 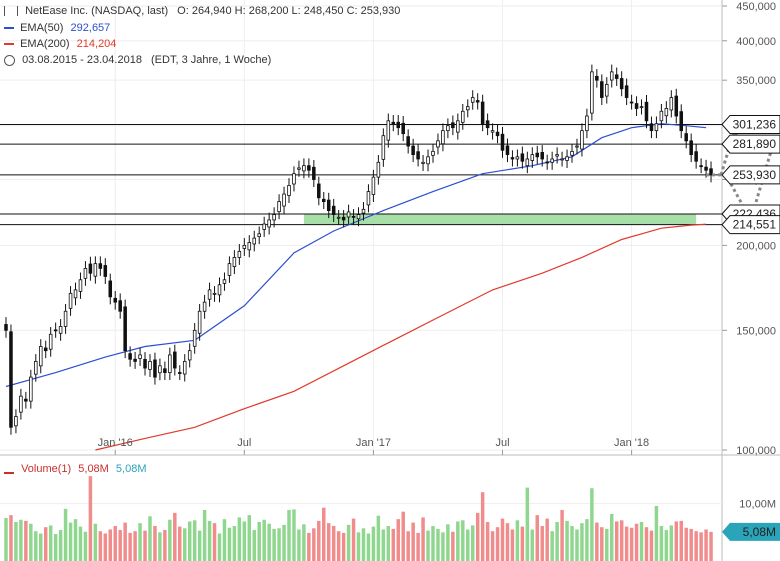 I want to click on ema50-legend: EMA(50) 292,657, so click(x=57, y=28).